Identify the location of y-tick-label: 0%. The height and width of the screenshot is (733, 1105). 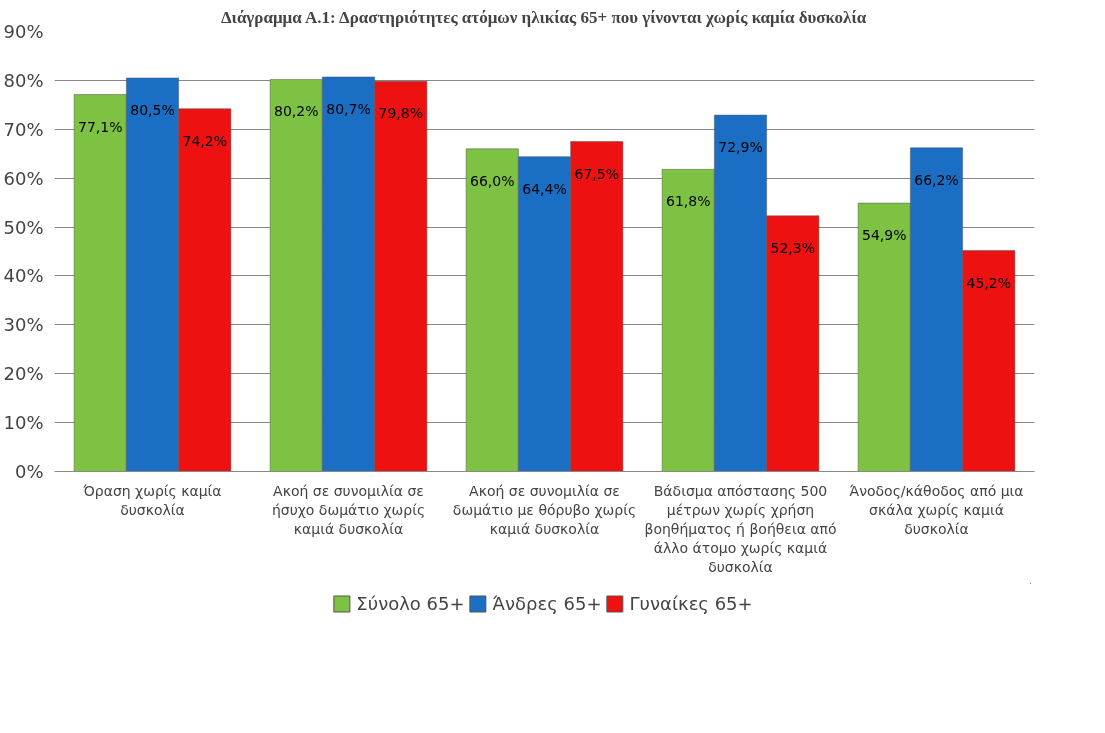
(29, 471).